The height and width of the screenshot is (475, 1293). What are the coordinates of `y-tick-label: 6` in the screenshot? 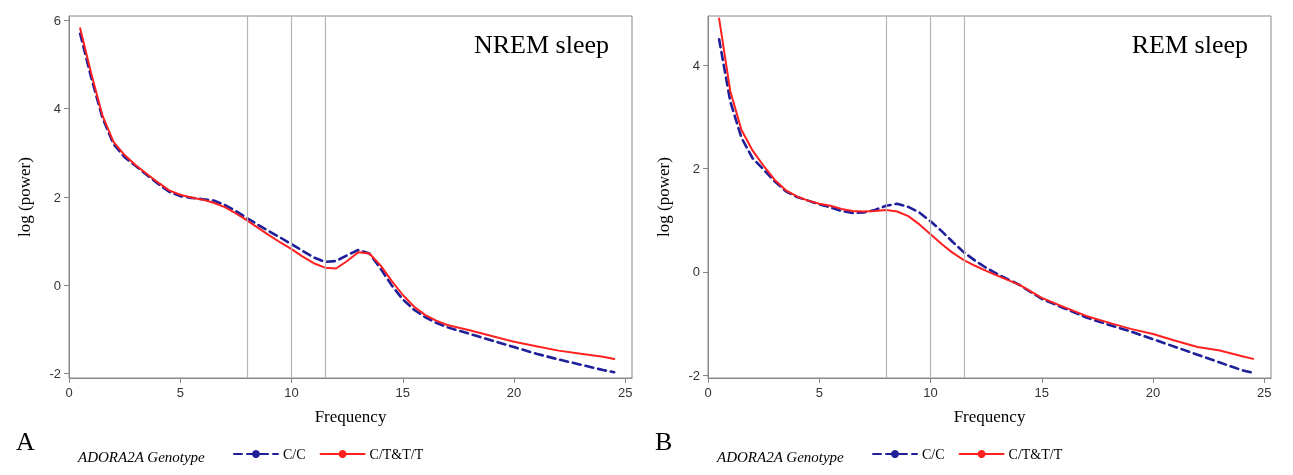 It's located at (57, 20).